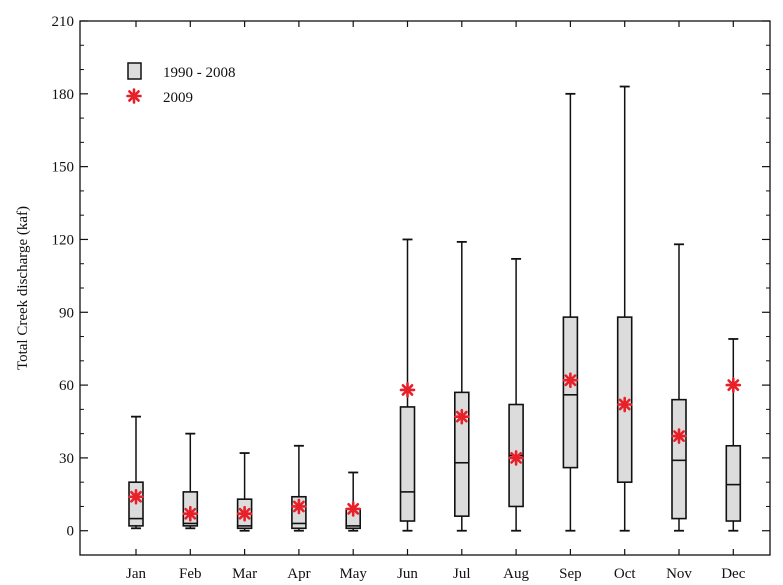  I want to click on marker-2009-mar, so click(244, 513).